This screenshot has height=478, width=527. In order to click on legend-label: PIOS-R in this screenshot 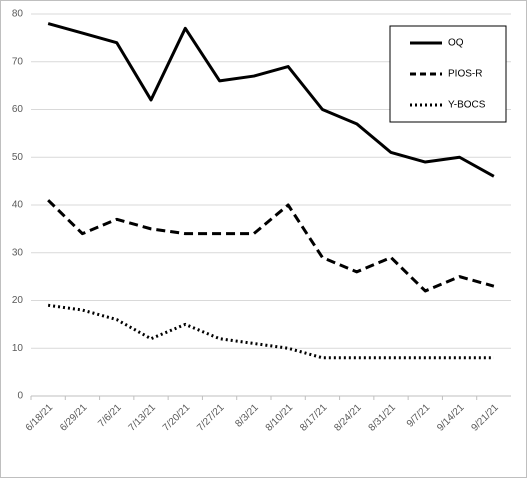, I will do `click(465, 74)`.